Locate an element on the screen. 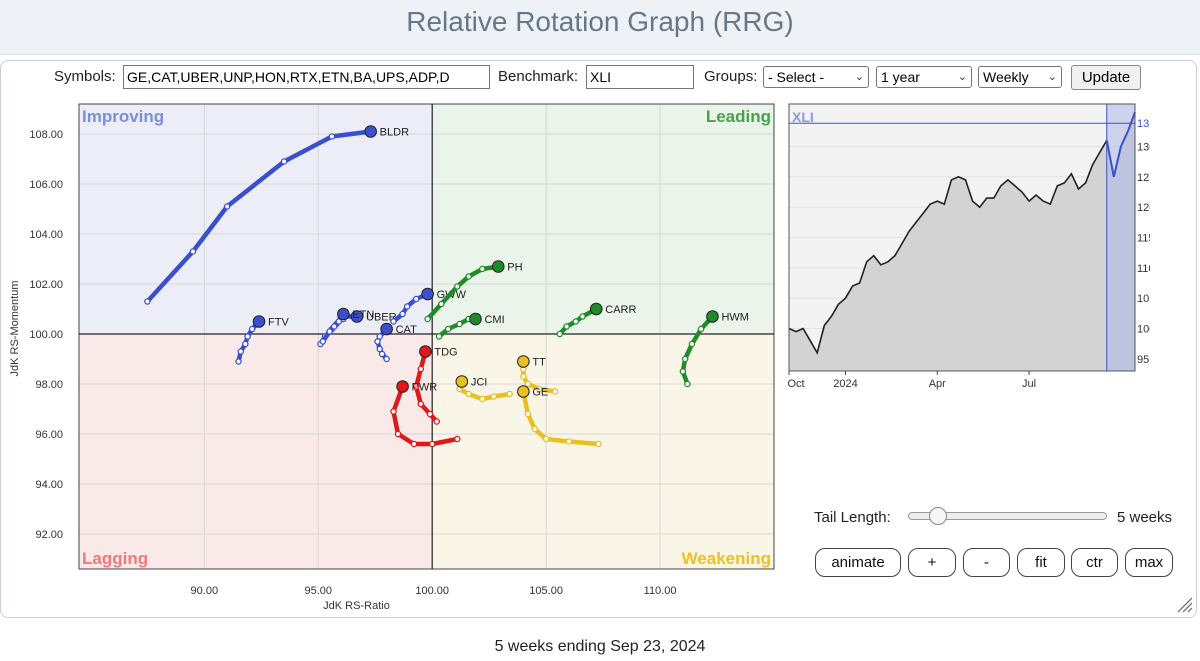 The height and width of the screenshot is (661, 1200). tail-length-slider is located at coordinates (1007, 516).